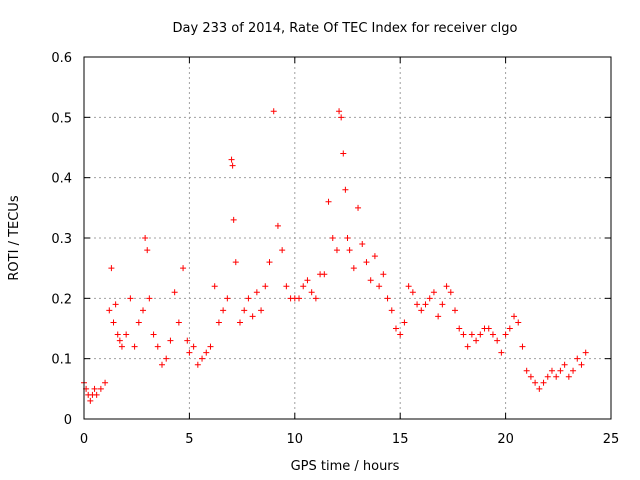  What do you see at coordinates (14, 237) in the screenshot?
I see `y-axis-label: ROTI / TECUs` at bounding box center [14, 237].